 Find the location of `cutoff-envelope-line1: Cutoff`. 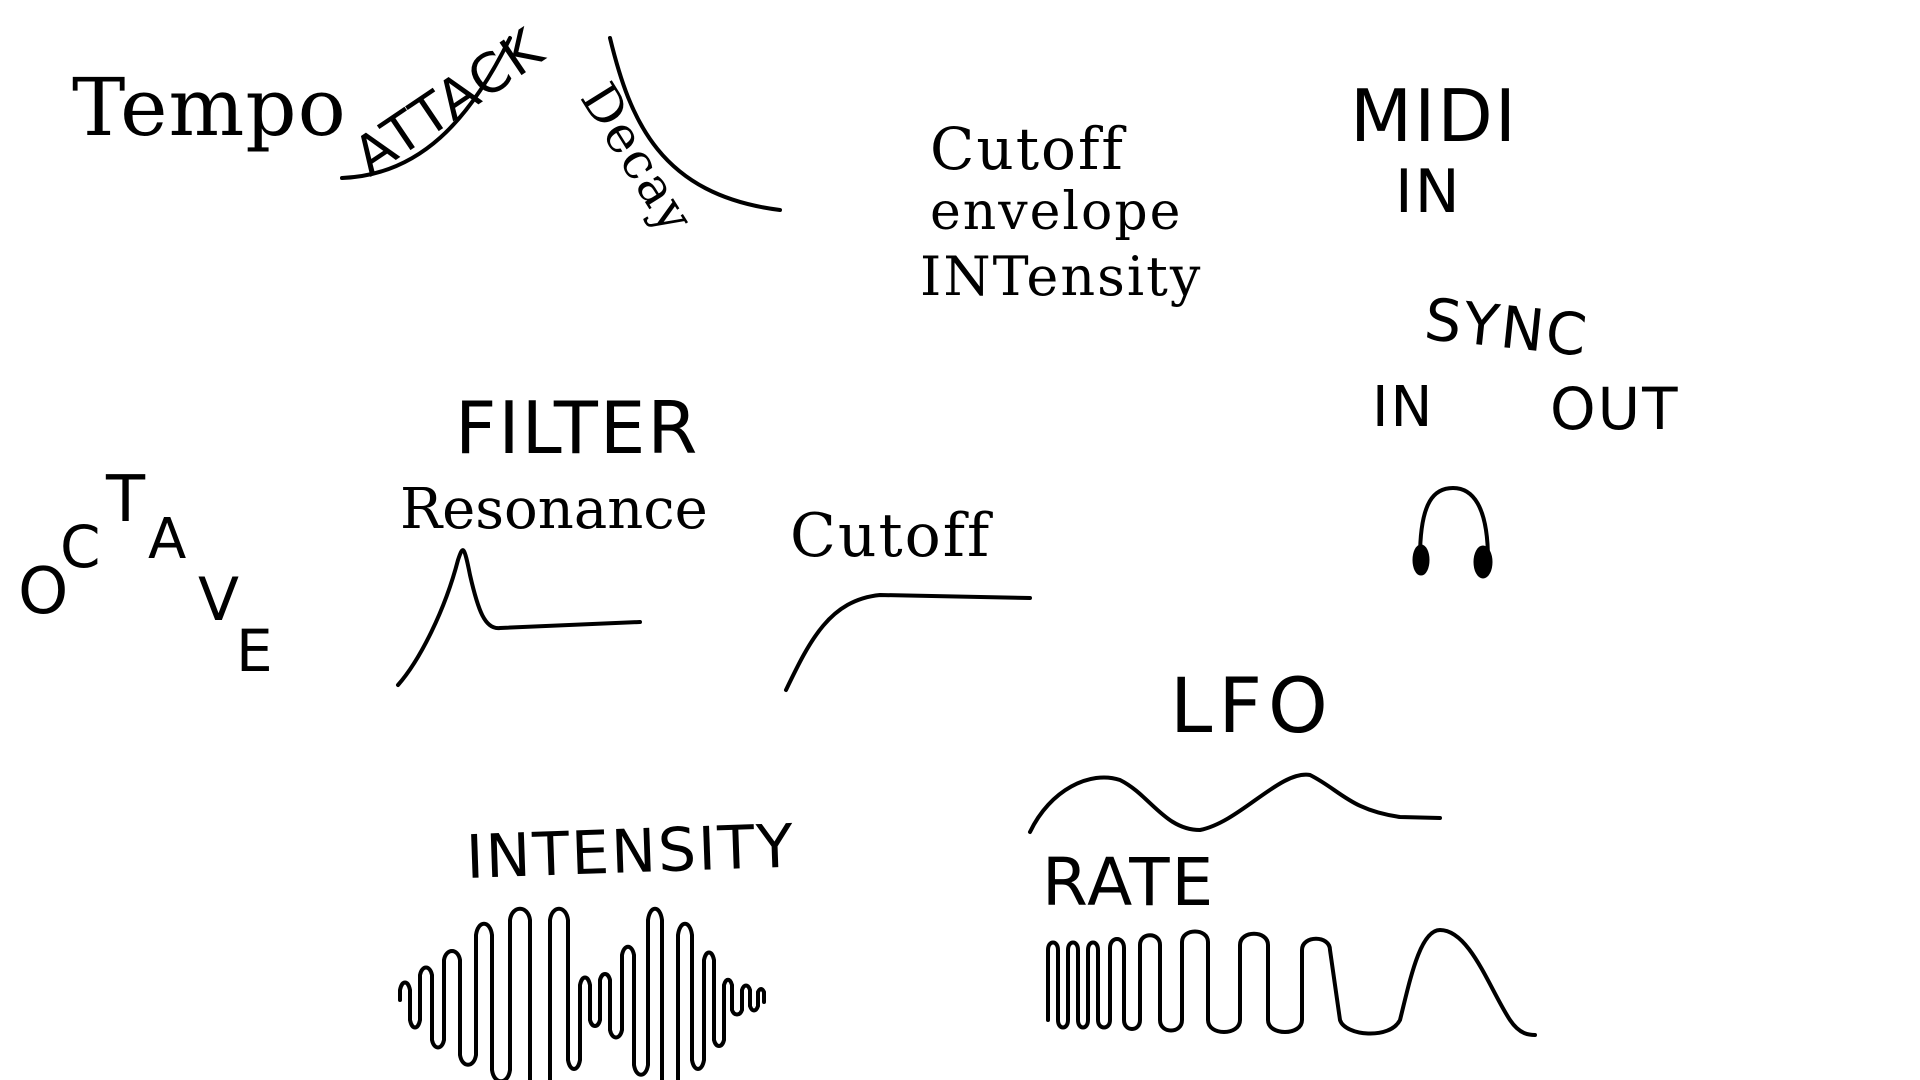

cutoff-envelope-line1: Cutoff is located at coordinates (1027, 149).